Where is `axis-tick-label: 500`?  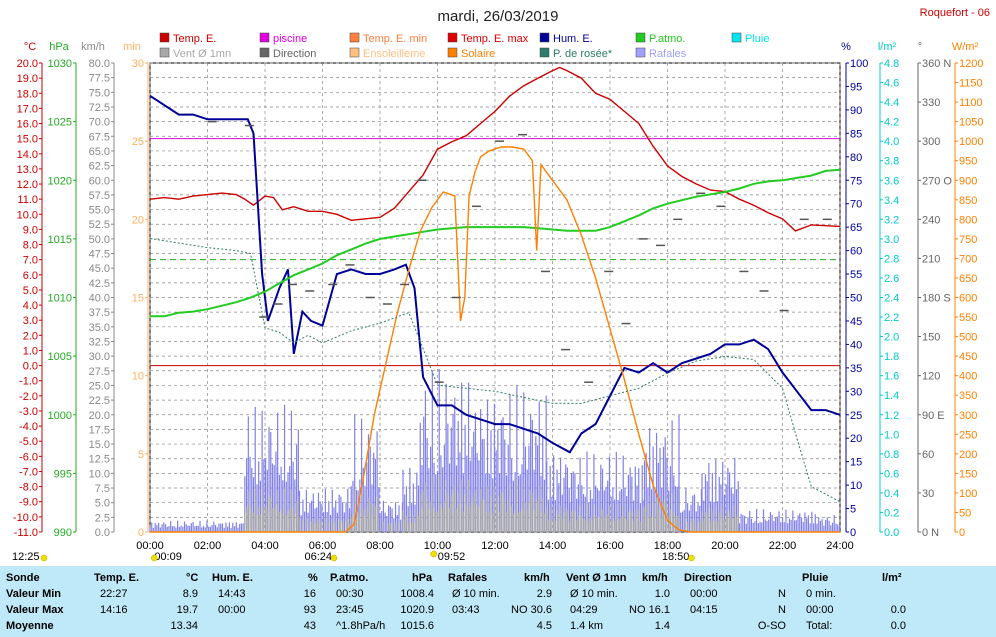
axis-tick-label: 500 is located at coordinates (968, 338).